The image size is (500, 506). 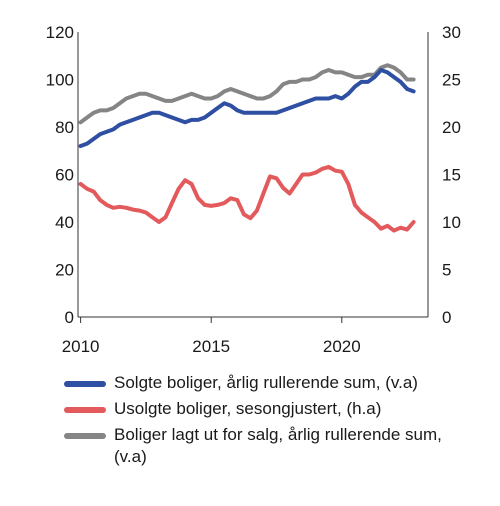 What do you see at coordinates (248, 408) in the screenshot?
I see `legend-label-usolgte: Usolgte boliger, sesongjustert, (h.a)` at bounding box center [248, 408].